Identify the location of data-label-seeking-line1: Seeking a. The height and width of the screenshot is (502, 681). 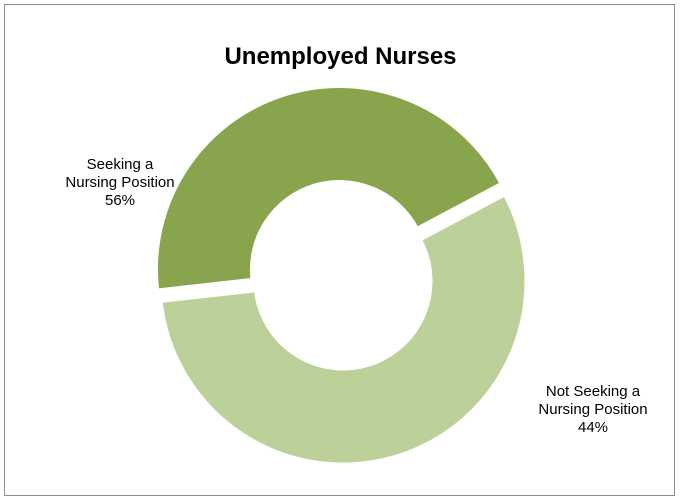
(120, 164).